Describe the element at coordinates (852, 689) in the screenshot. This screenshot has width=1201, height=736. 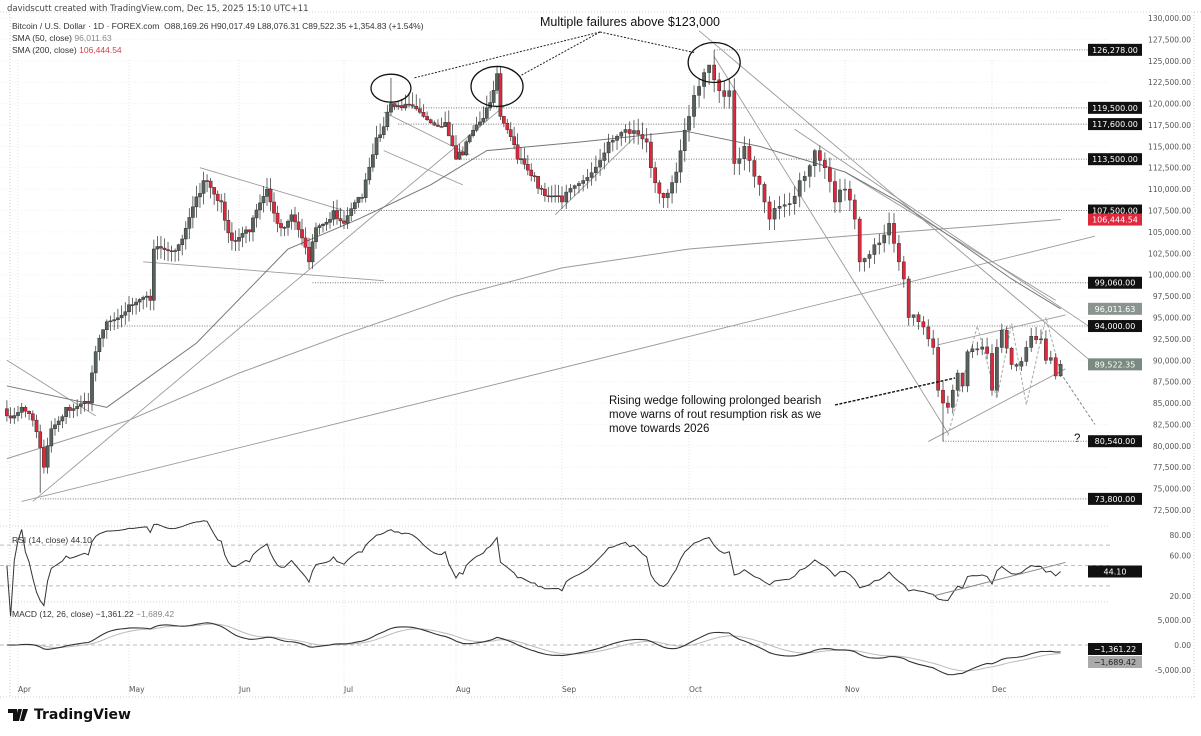
I see `x-tick-label: Nov` at that location.